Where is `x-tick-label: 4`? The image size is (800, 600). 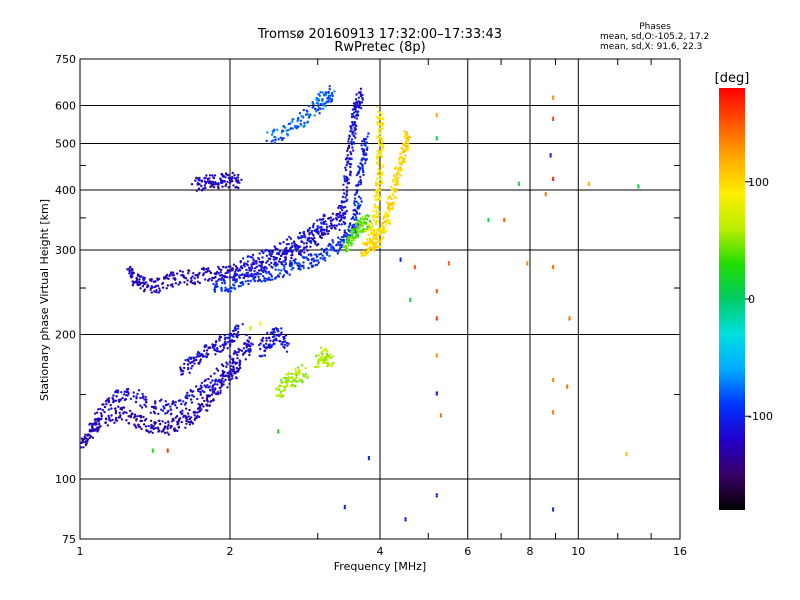
x-tick-label: 4 is located at coordinates (380, 551).